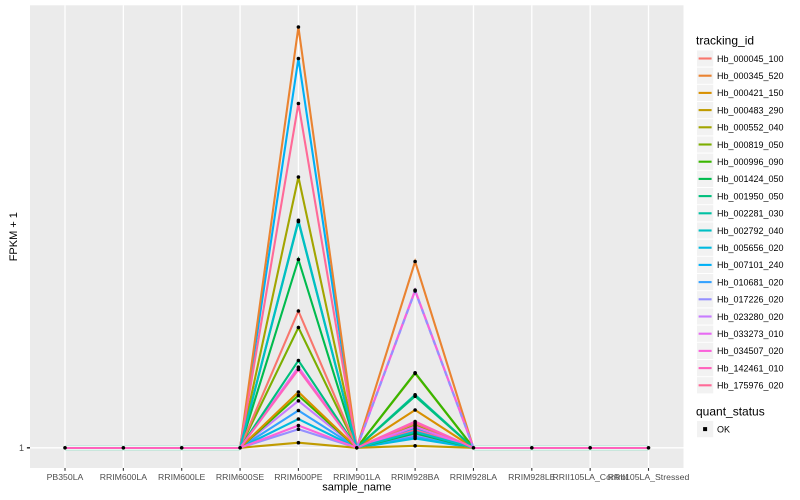 This screenshot has height=500, width=800. Describe the element at coordinates (723, 429) in the screenshot. I see `svg-text: OK` at that location.